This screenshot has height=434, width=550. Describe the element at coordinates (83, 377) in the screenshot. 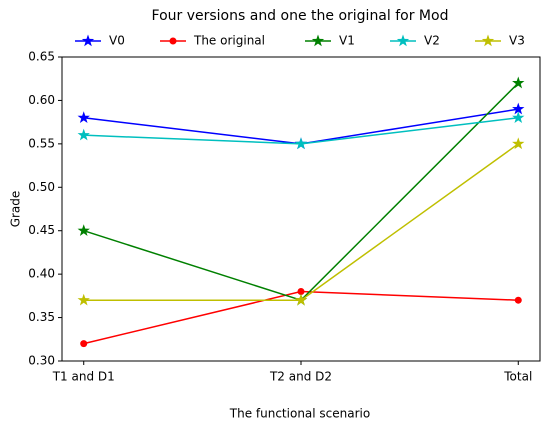

I see `x-tick-label: T1 and D1` at that location.